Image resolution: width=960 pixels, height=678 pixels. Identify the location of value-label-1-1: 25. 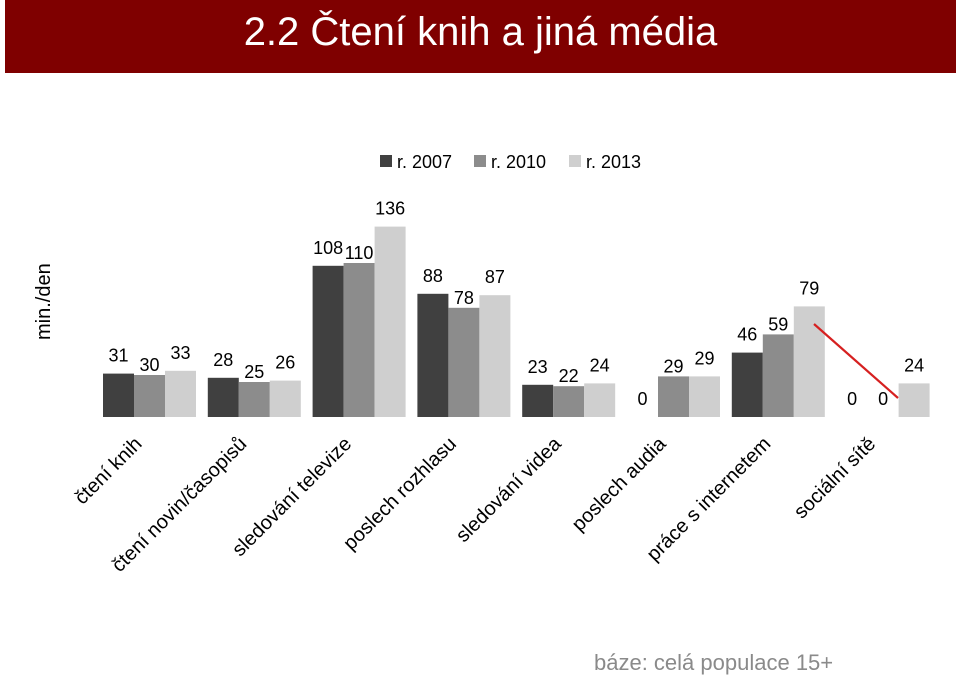
(254, 372).